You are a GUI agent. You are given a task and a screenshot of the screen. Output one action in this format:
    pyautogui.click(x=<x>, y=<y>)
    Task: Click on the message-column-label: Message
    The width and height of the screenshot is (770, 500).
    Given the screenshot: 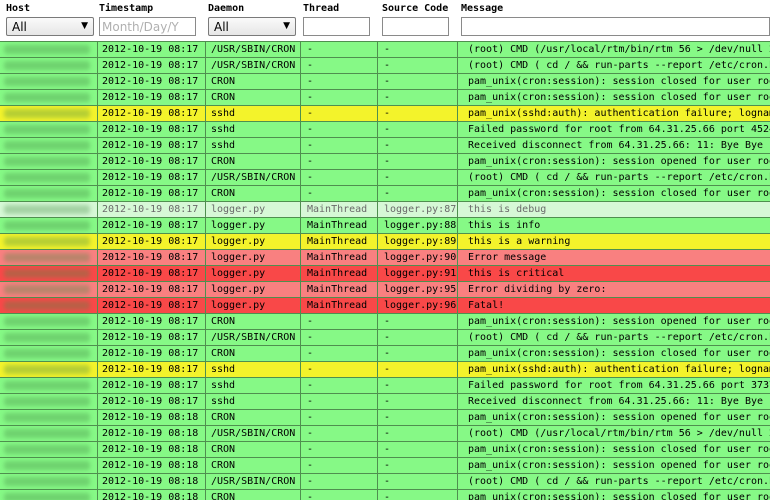 What is the action you would take?
    pyautogui.click(x=482, y=8)
    